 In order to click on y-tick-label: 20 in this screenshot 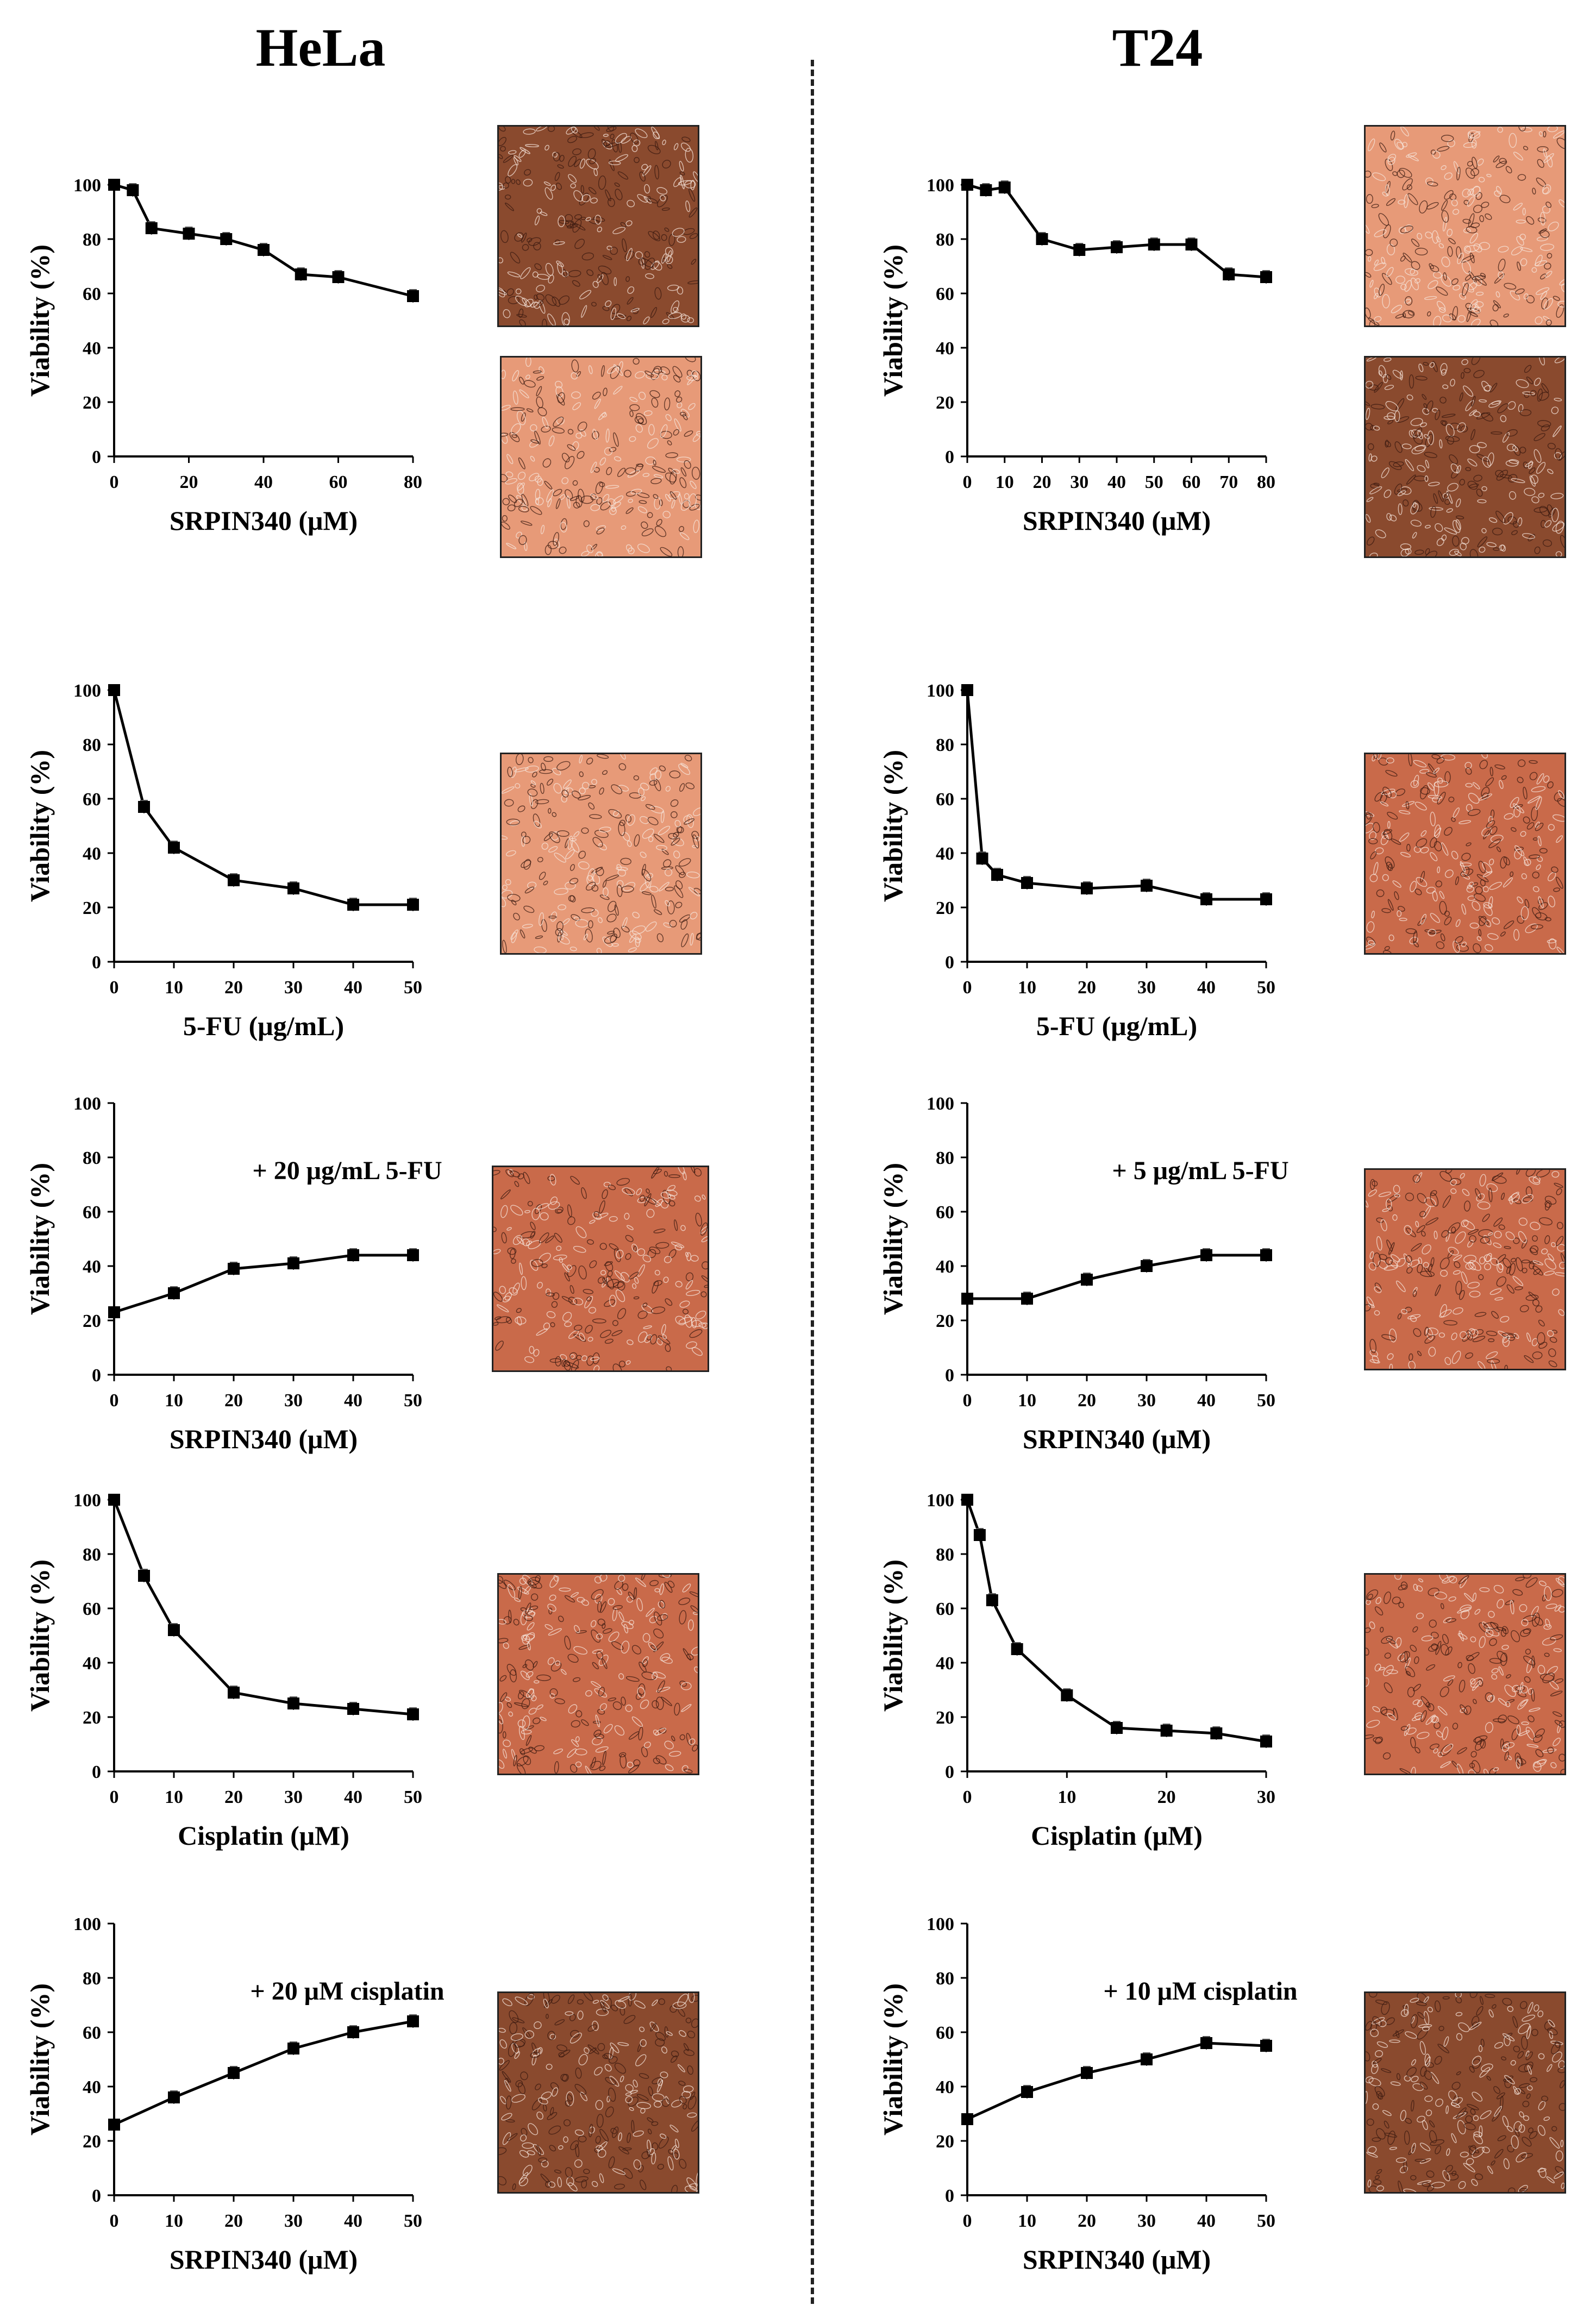, I will do `click(92, 908)`.